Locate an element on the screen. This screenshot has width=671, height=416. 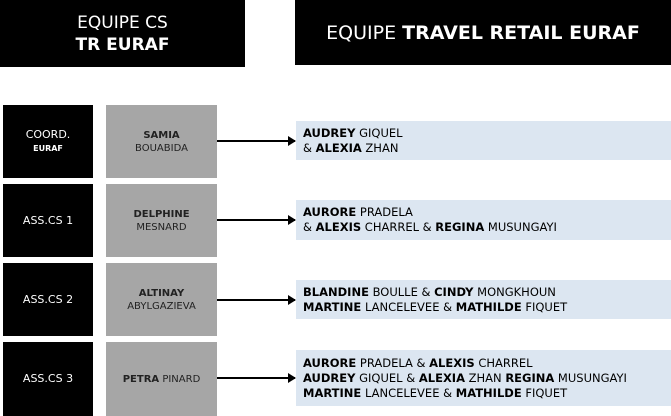
header-team-cs: EQUIPE CS TR EURAF is located at coordinates (122, 33).